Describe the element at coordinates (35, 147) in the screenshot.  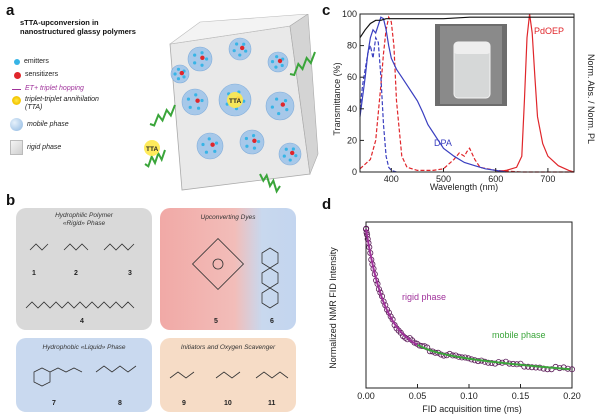
I see `legend-rigid-phase: rigid phase` at that location.